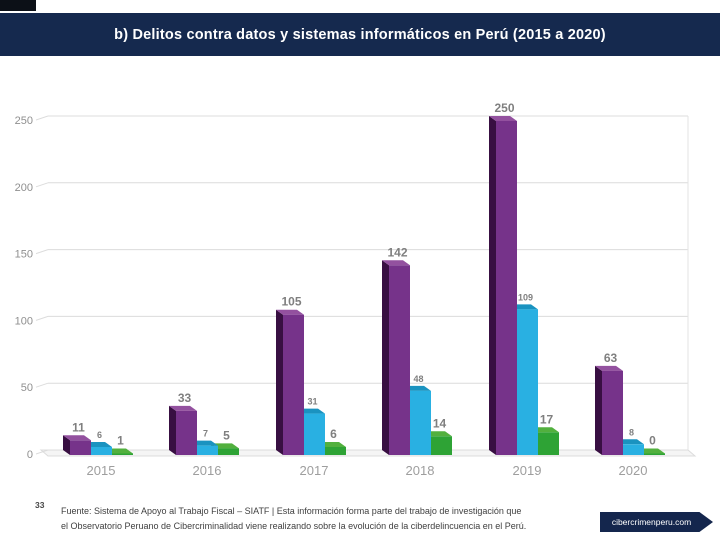  What do you see at coordinates (418, 379) in the screenshot?
I see `bar-value-label: 48` at bounding box center [418, 379].